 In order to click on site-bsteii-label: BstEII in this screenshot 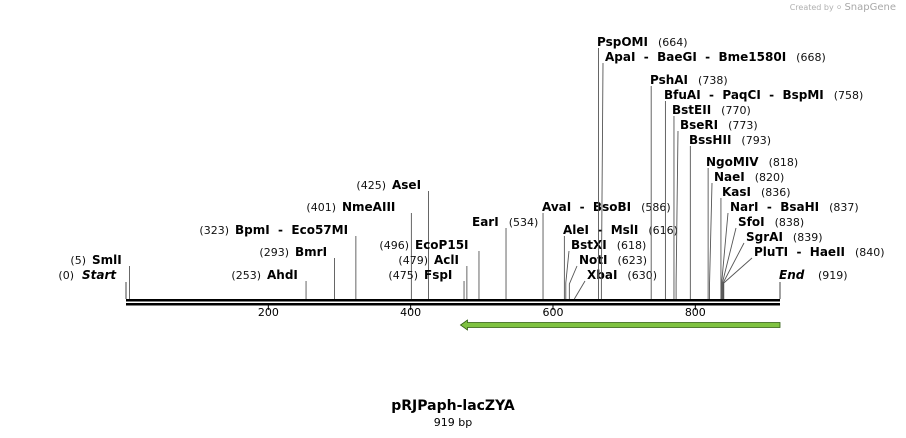, I will do `click(691, 110)`.